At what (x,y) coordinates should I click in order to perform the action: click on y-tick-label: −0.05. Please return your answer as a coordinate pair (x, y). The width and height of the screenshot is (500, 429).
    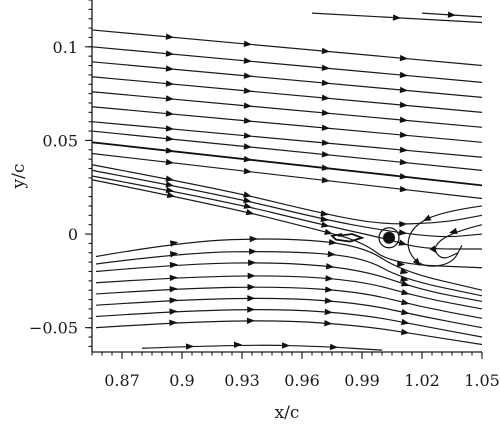
    Looking at the image, I should click on (53, 328).